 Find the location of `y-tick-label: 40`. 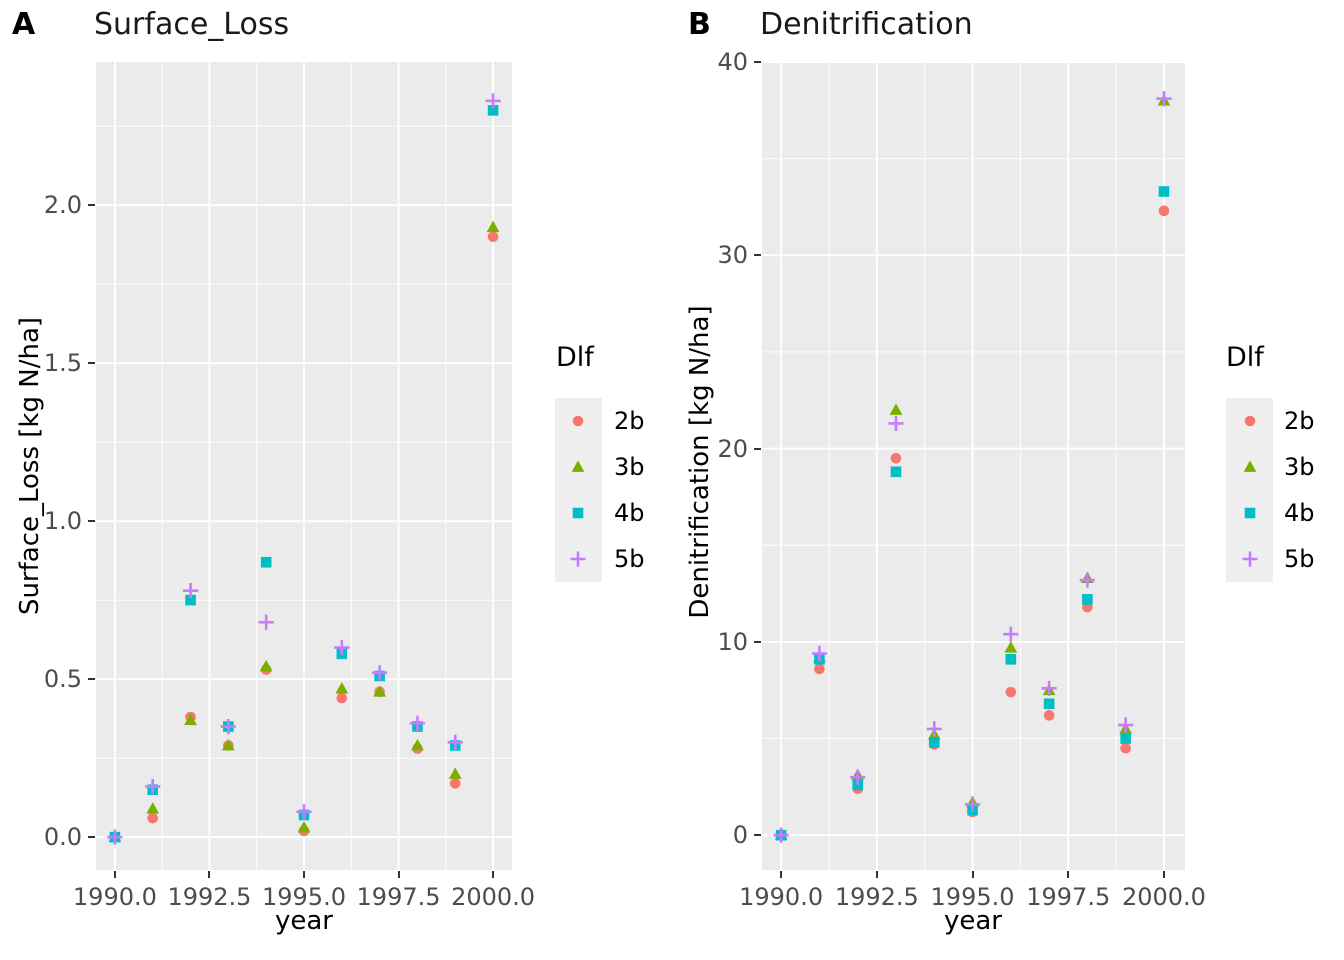

y-tick-label: 40 is located at coordinates (732, 62).